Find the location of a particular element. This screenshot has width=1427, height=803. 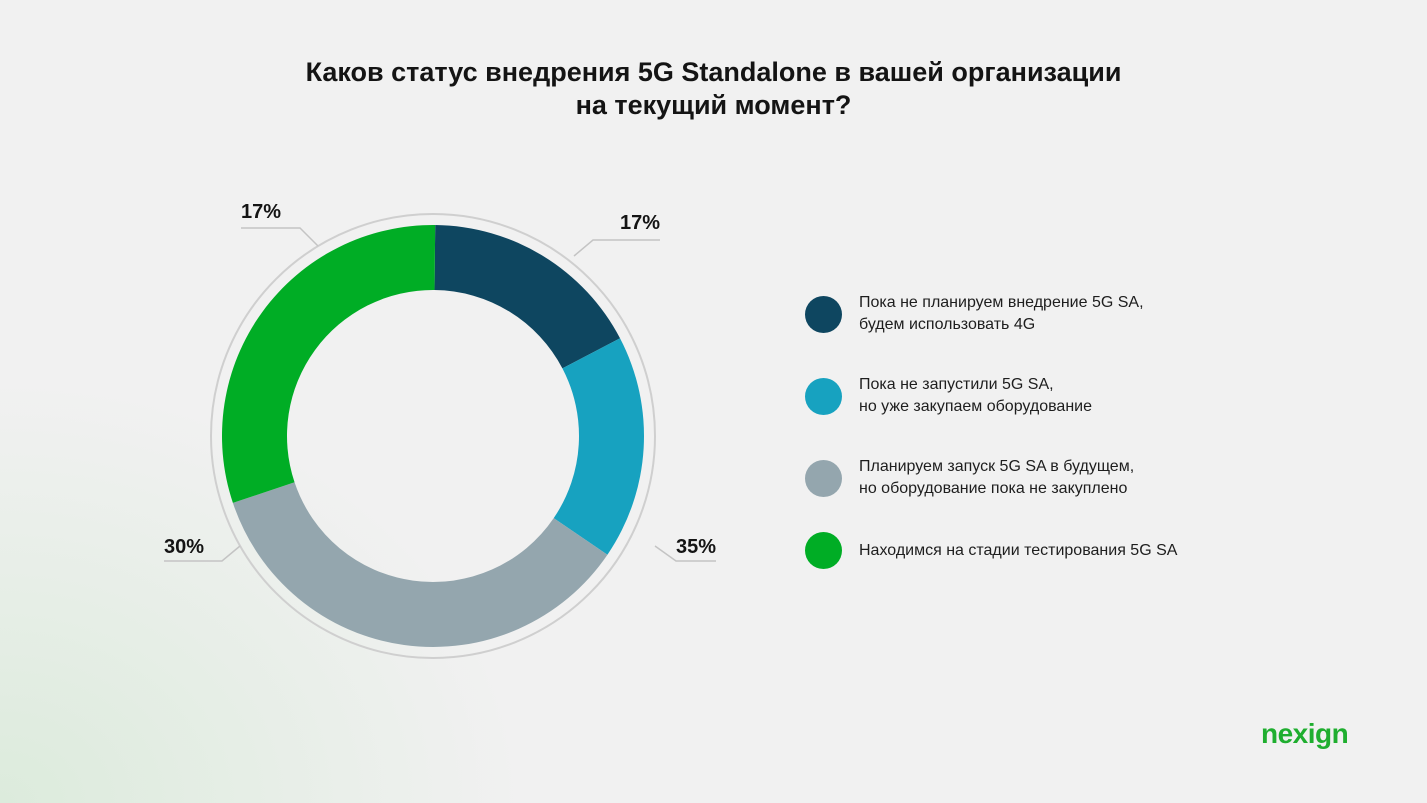

legend-label-line-1: Пока не запустили 5G SA, is located at coordinates (956, 384).